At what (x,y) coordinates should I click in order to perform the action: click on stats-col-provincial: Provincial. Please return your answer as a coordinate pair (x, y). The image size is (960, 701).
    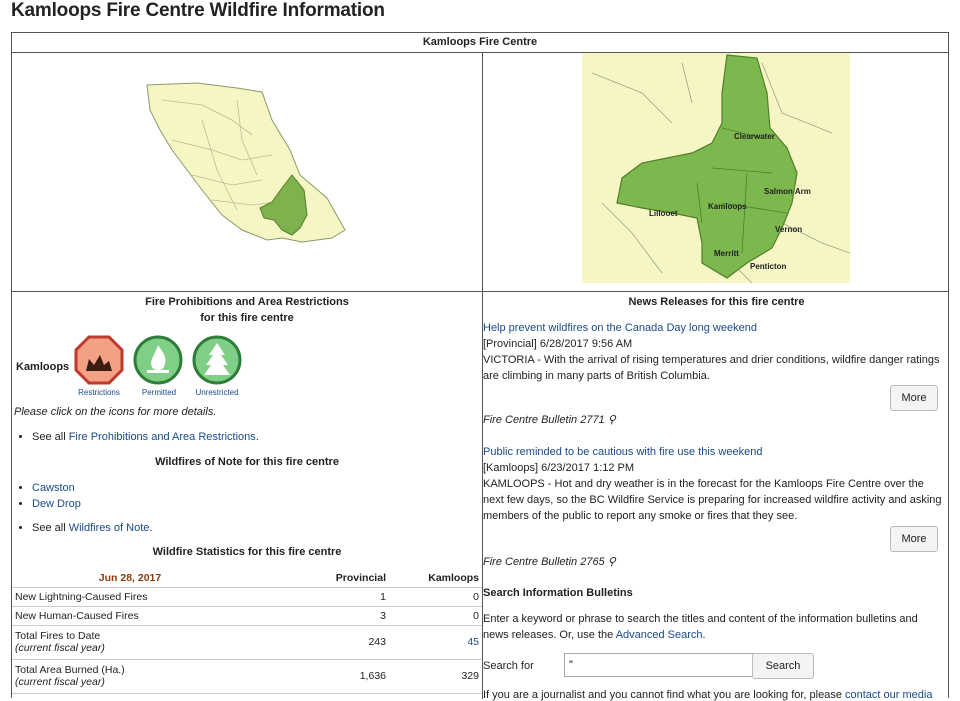
    Looking at the image, I should click on (318, 578).